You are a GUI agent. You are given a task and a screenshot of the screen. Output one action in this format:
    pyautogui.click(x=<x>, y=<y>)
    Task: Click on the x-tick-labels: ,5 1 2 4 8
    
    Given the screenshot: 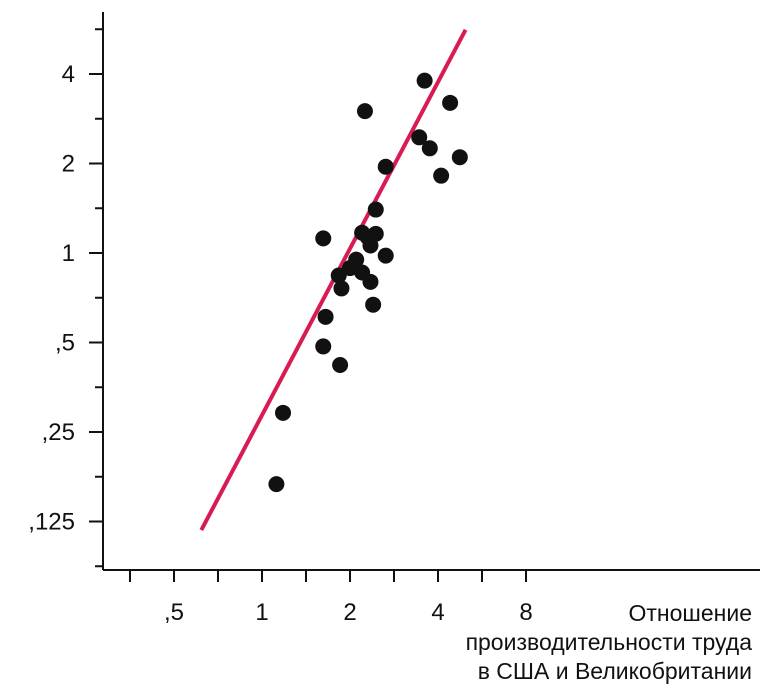 What is the action you would take?
    pyautogui.click(x=348, y=612)
    